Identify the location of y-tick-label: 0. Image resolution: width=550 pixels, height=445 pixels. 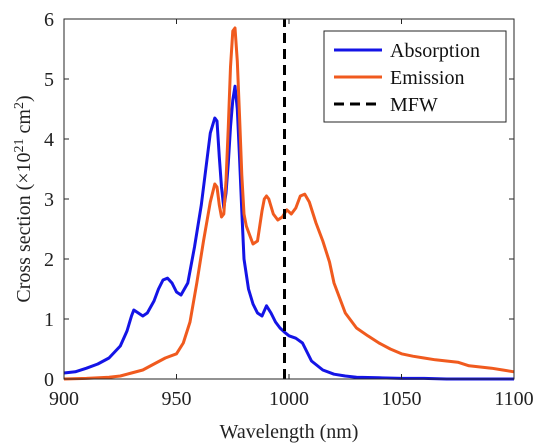
(49, 380).